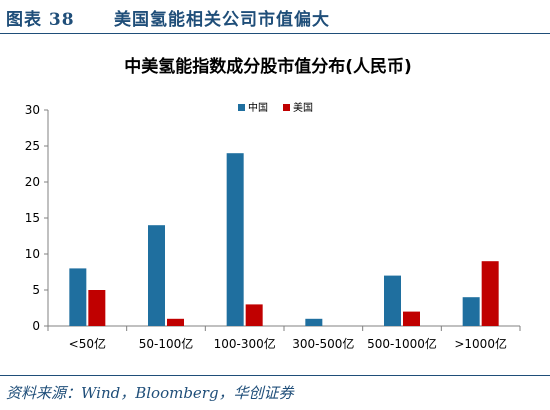 The image size is (550, 410). Describe the element at coordinates (268, 66) in the screenshot. I see `chart-title: 中美氢能指数成分股市值分布(人民币)` at that location.